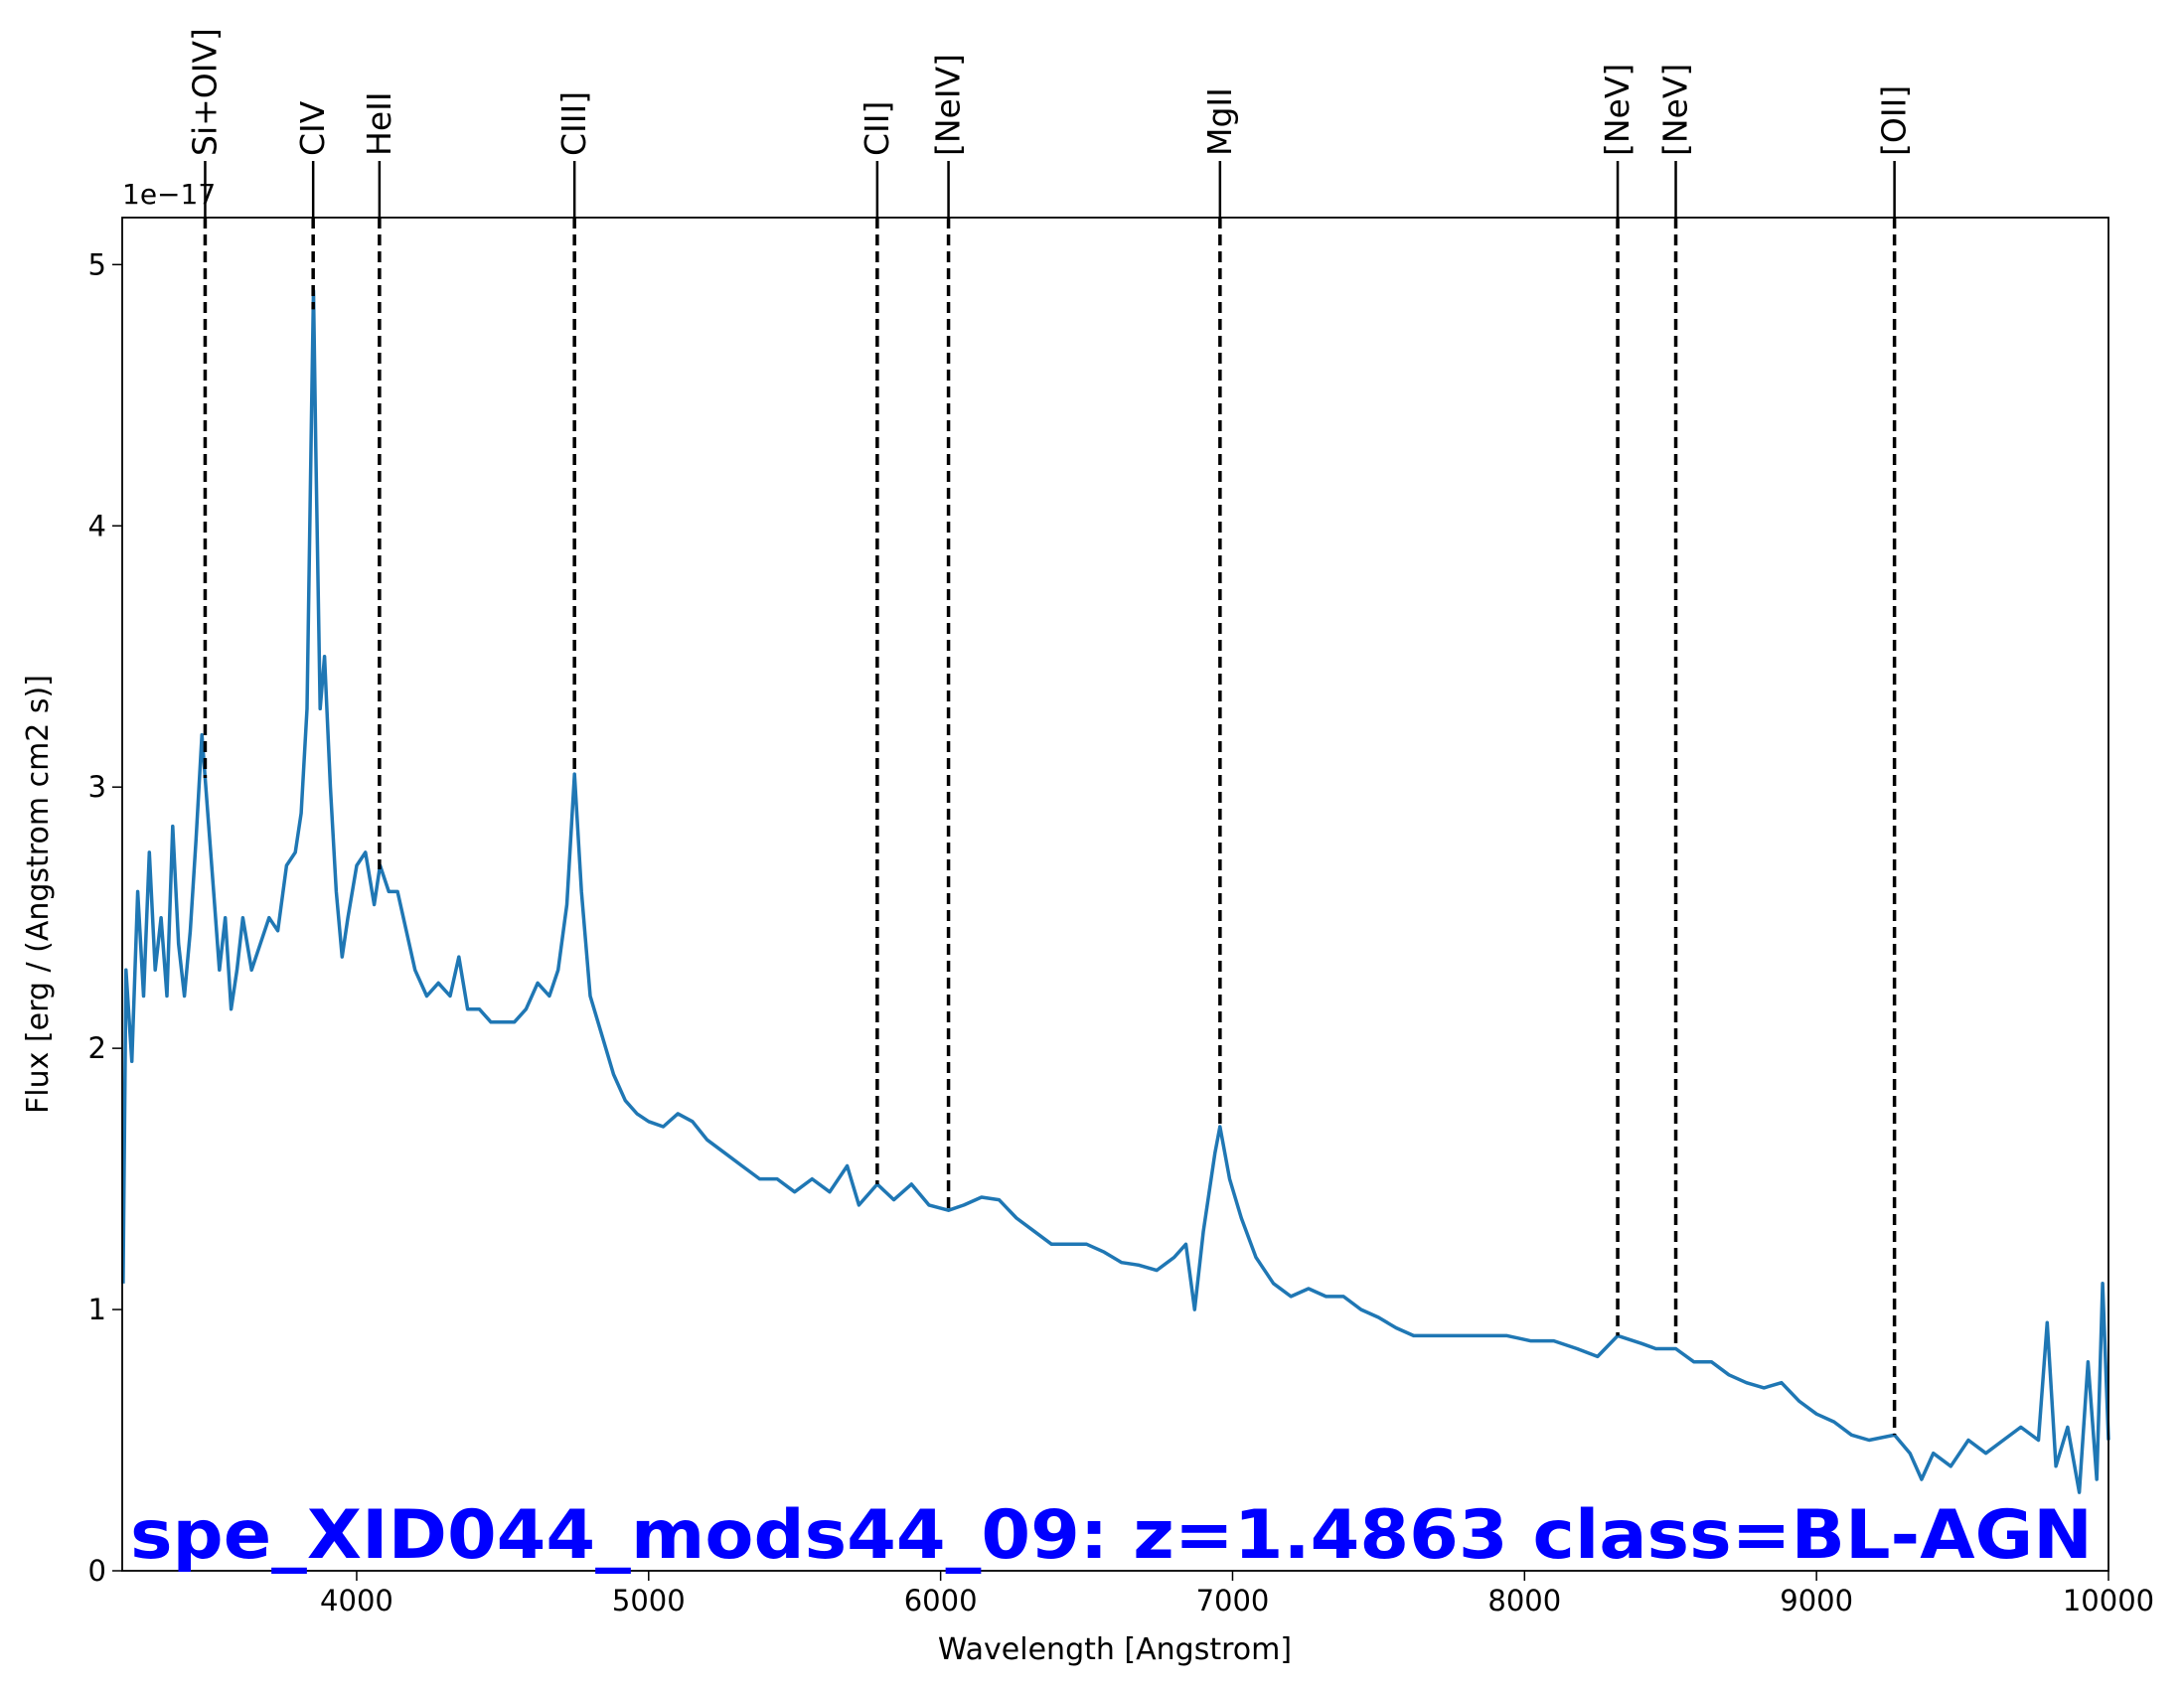 Image resolution: width=2184 pixels, height=1691 pixels. Describe the element at coordinates (1115, 1650) in the screenshot. I see `x-axis-label: Wavelength [Angstrom]` at that location.